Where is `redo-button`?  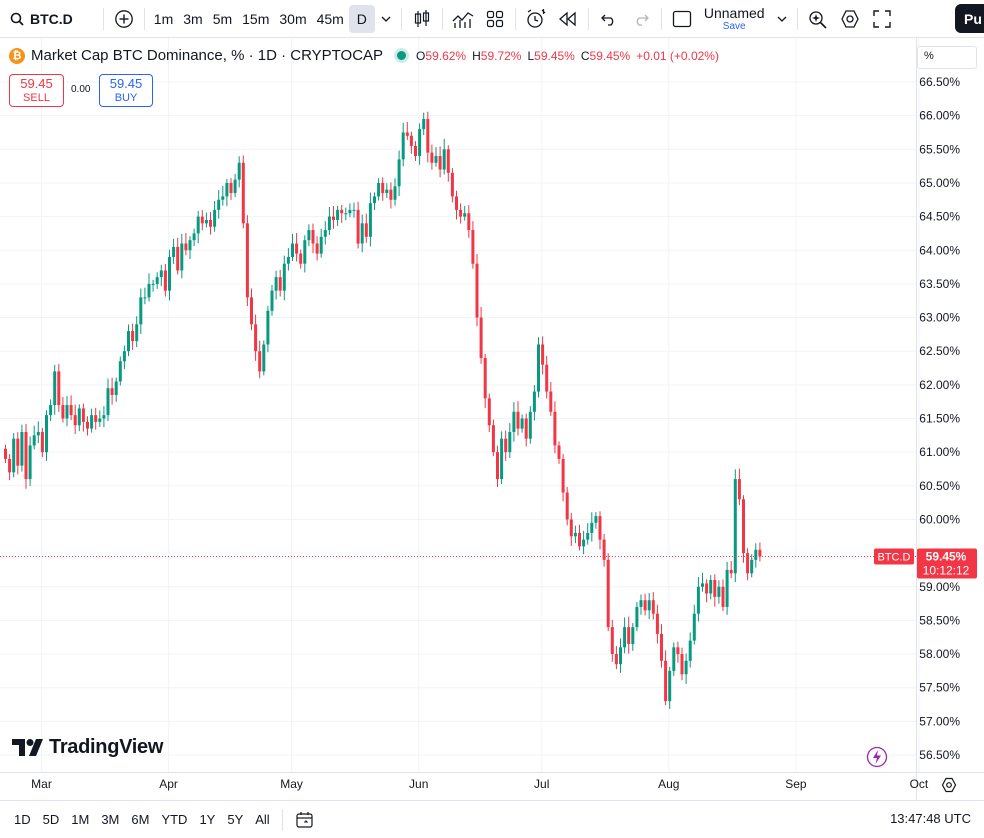 redo-button is located at coordinates (641, 19).